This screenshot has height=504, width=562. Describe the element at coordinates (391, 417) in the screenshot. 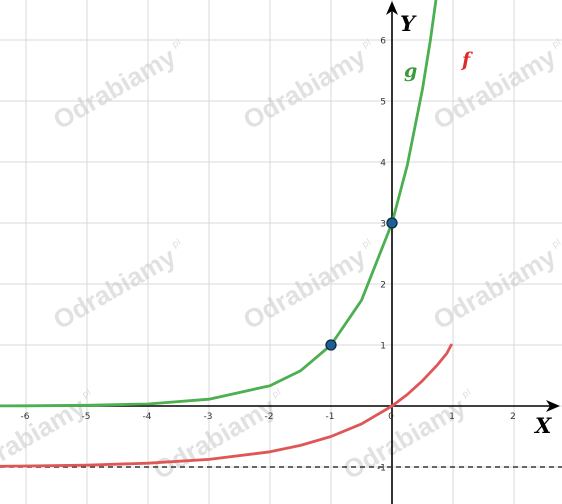

I see `x-tick-label: 0` at that location.